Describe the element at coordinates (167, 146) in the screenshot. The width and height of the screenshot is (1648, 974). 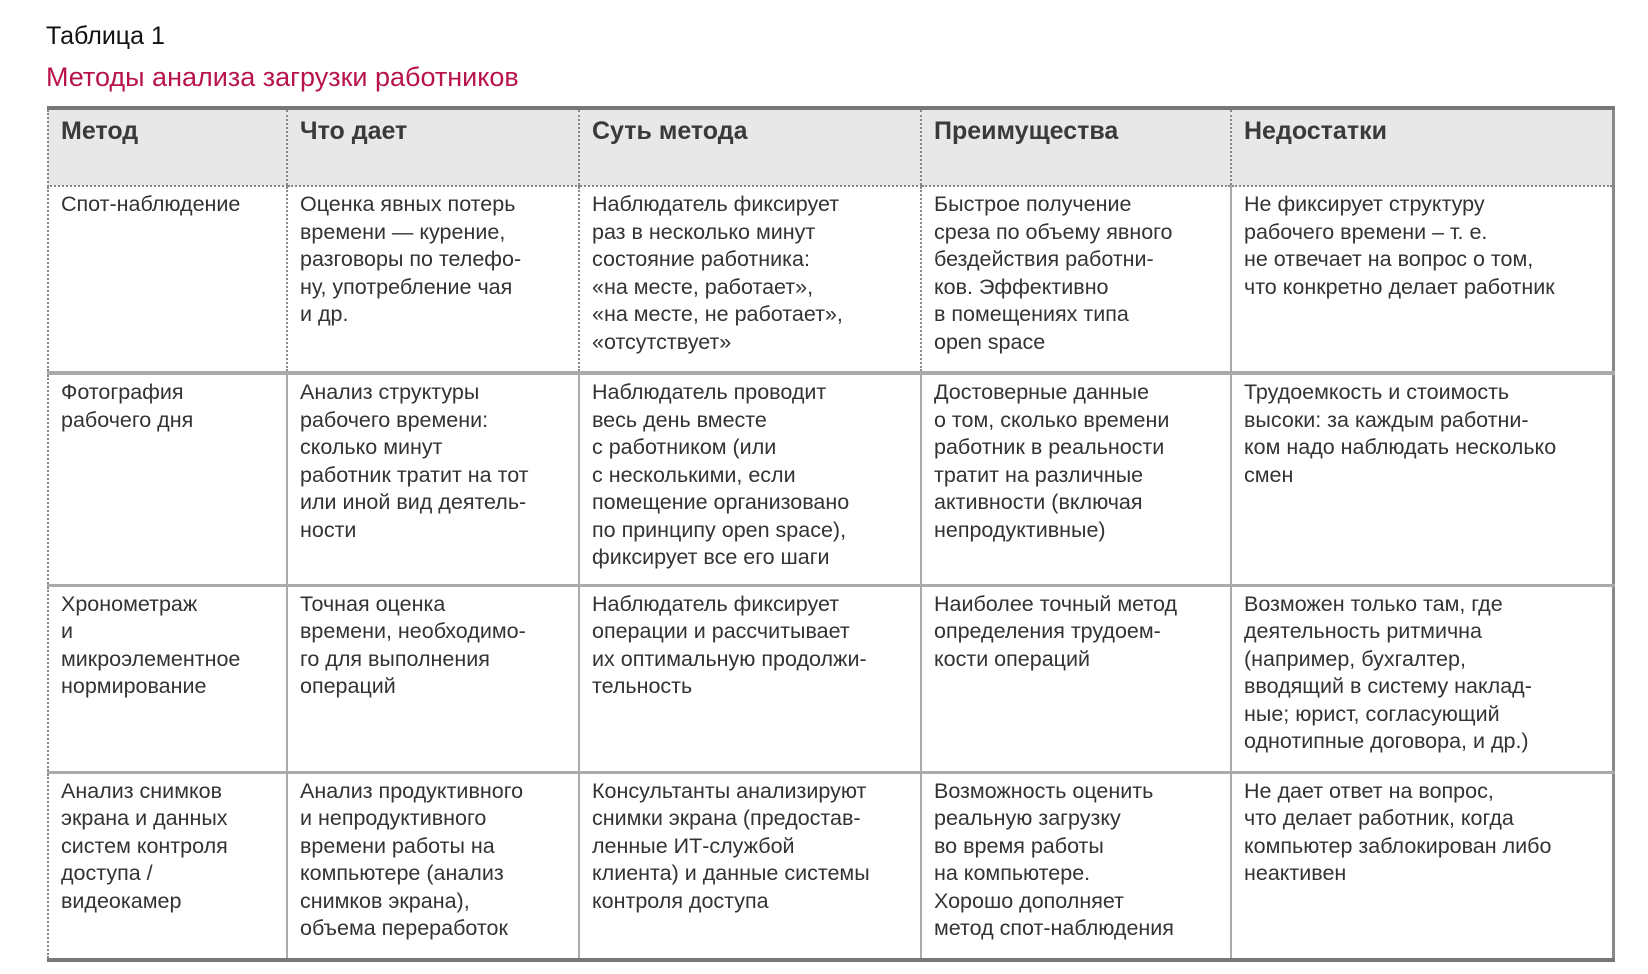
I see `header-method: Метод` at that location.